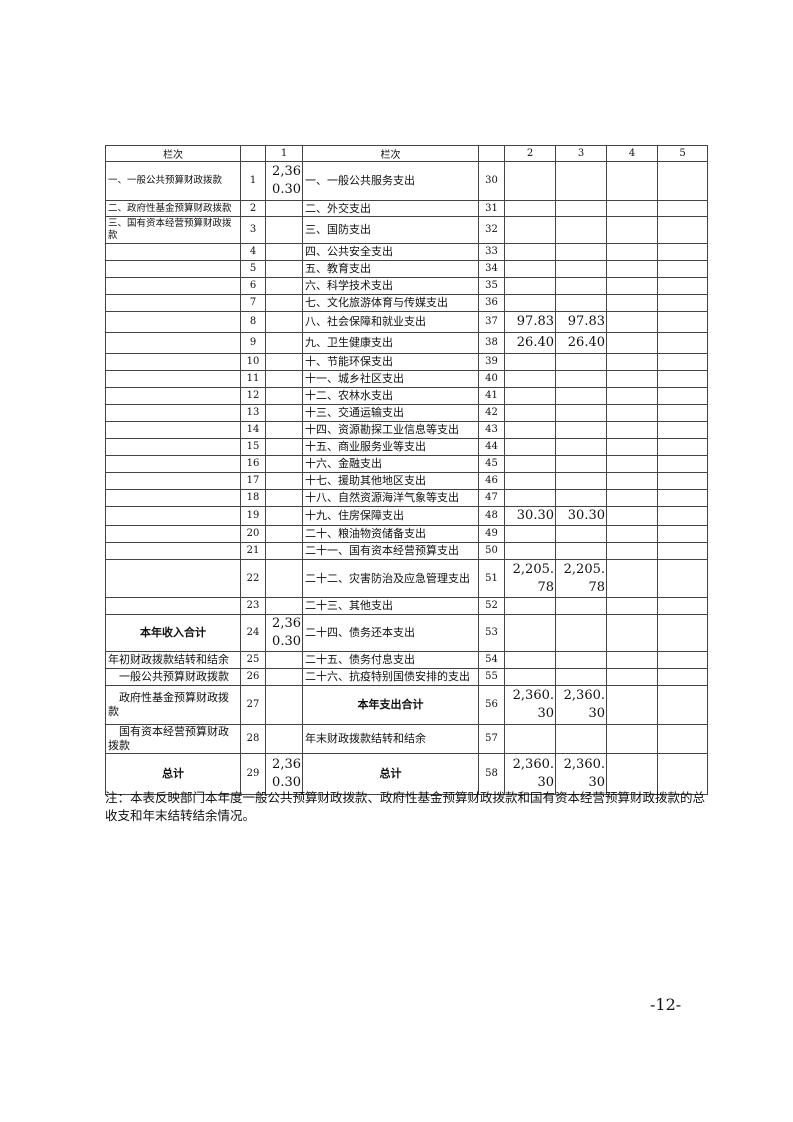 The width and height of the screenshot is (793, 1122). Describe the element at coordinates (390, 447) in the screenshot. I see `right-label: 十五、商业服务业等支出` at that location.